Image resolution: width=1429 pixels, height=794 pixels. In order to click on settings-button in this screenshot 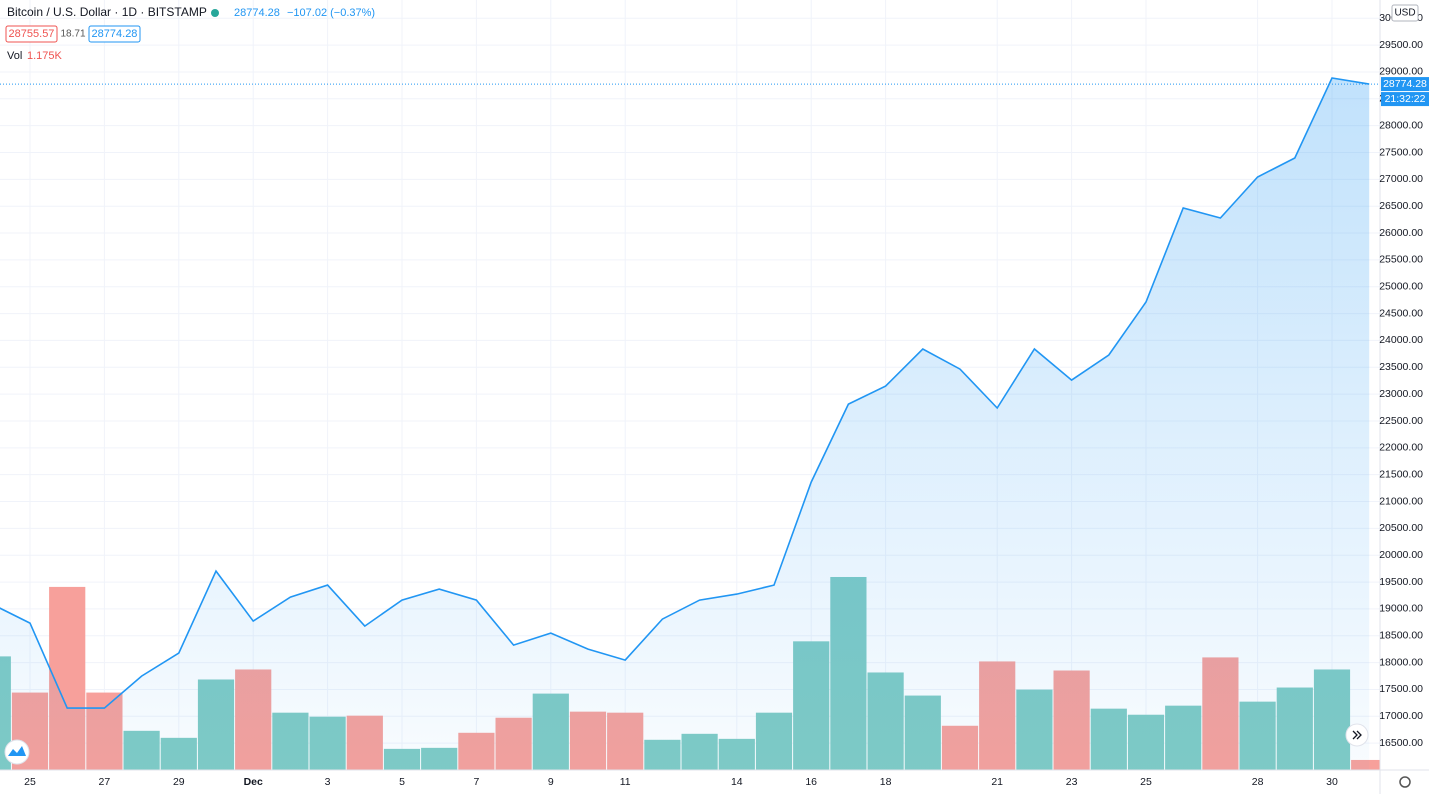, I will do `click(1405, 782)`.